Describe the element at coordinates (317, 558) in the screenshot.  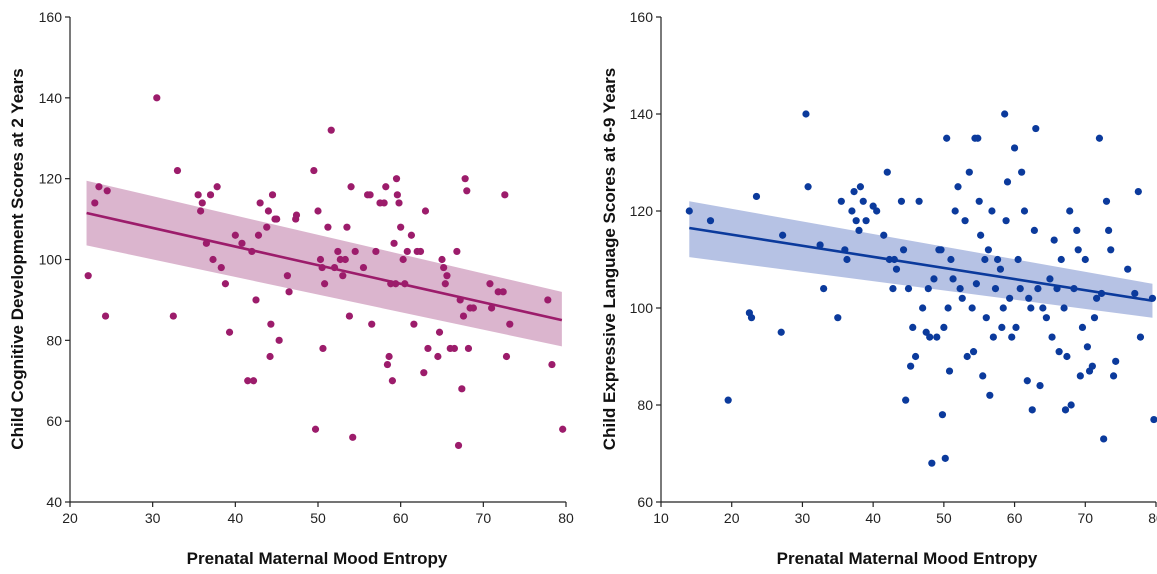
I see `left-x-axis-title: Prenatal Maternal Mood Entropy` at that location.